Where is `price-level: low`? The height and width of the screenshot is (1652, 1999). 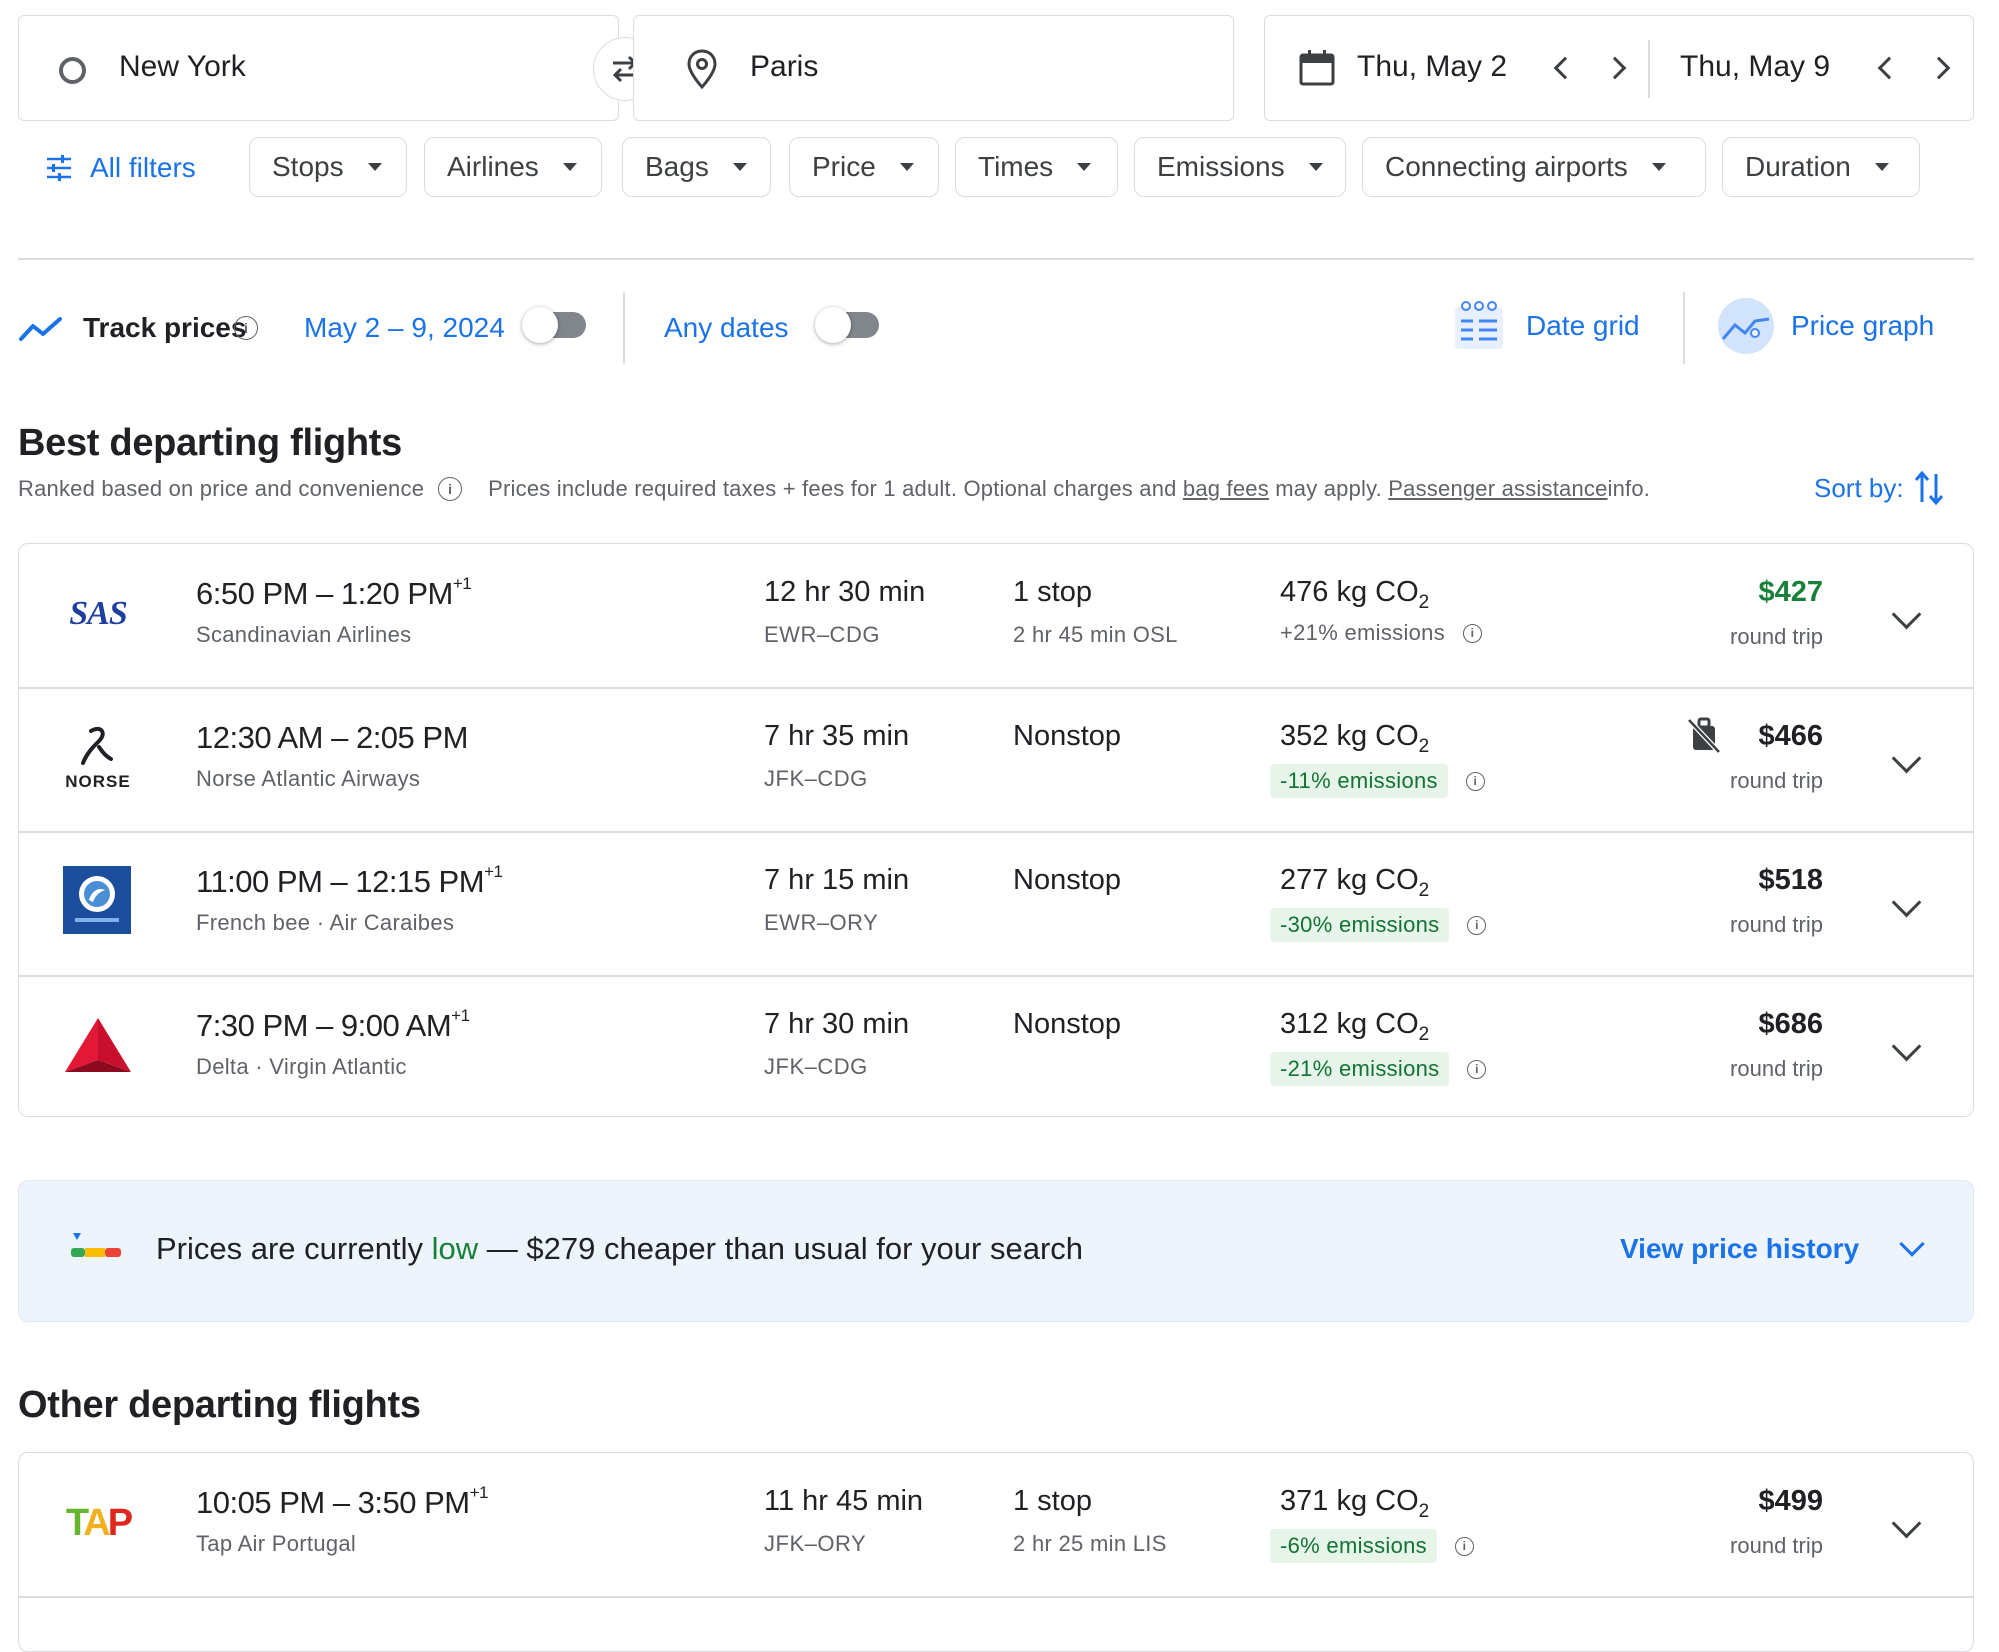 price-level: low is located at coordinates (455, 1248).